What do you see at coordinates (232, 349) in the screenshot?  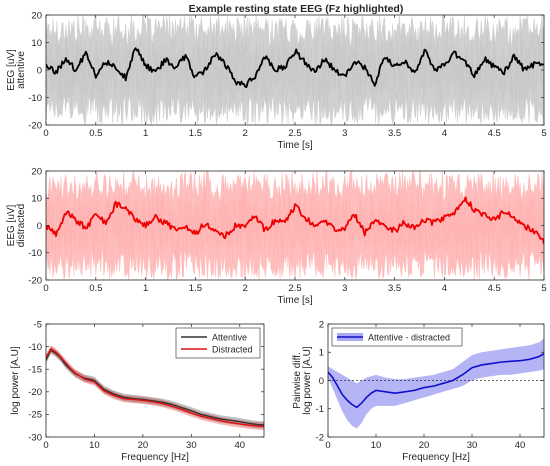 I see `legend-label: Distracted` at bounding box center [232, 349].